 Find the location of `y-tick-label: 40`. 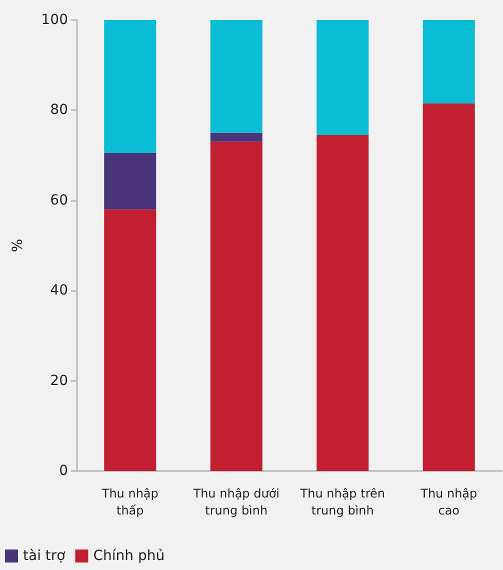

y-tick-label: 40 is located at coordinates (59, 290).